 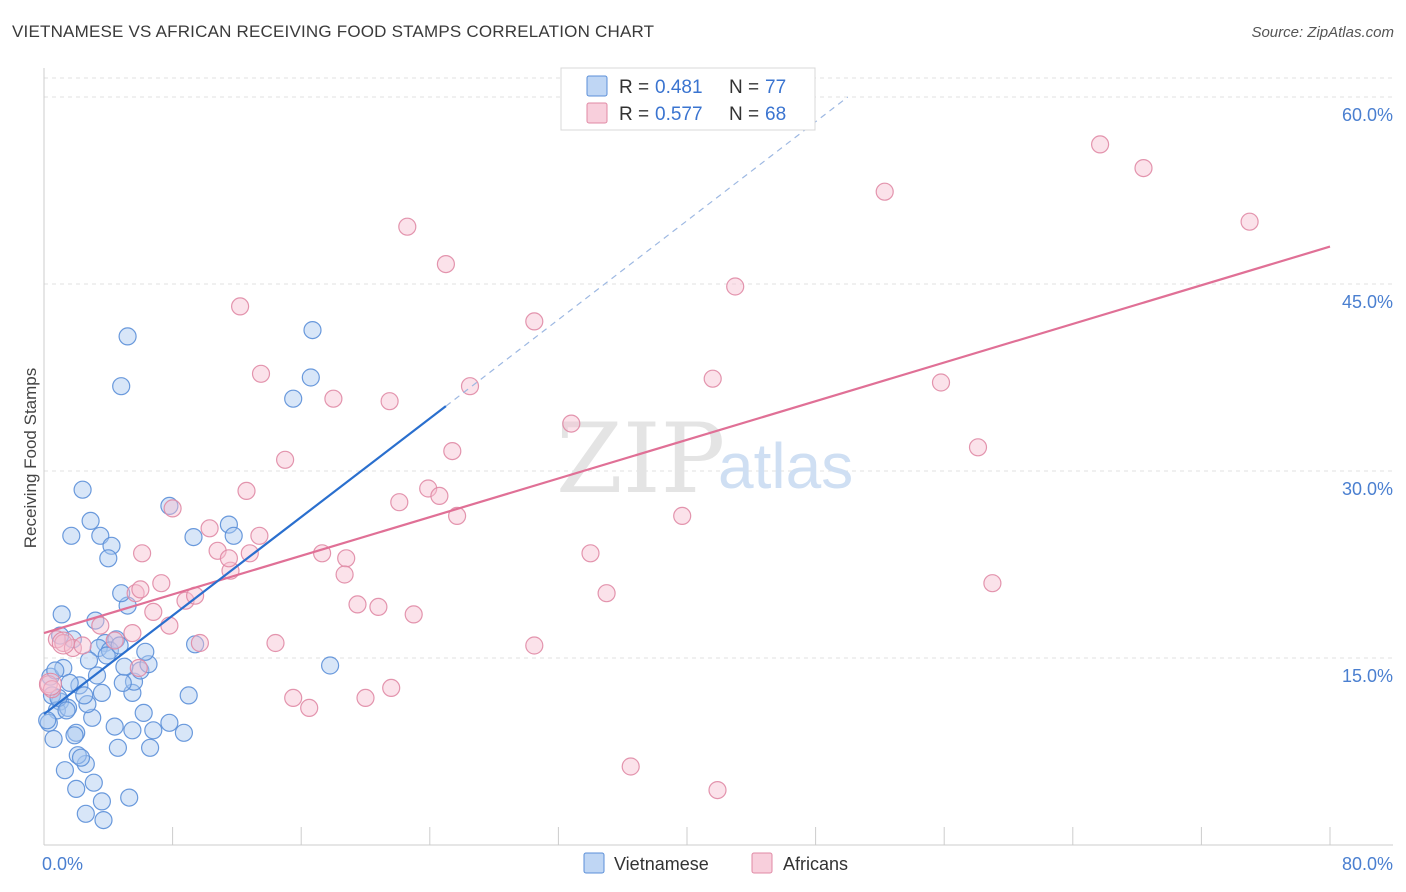 I want to click on legend-n-label: N =, so click(x=744, y=87).